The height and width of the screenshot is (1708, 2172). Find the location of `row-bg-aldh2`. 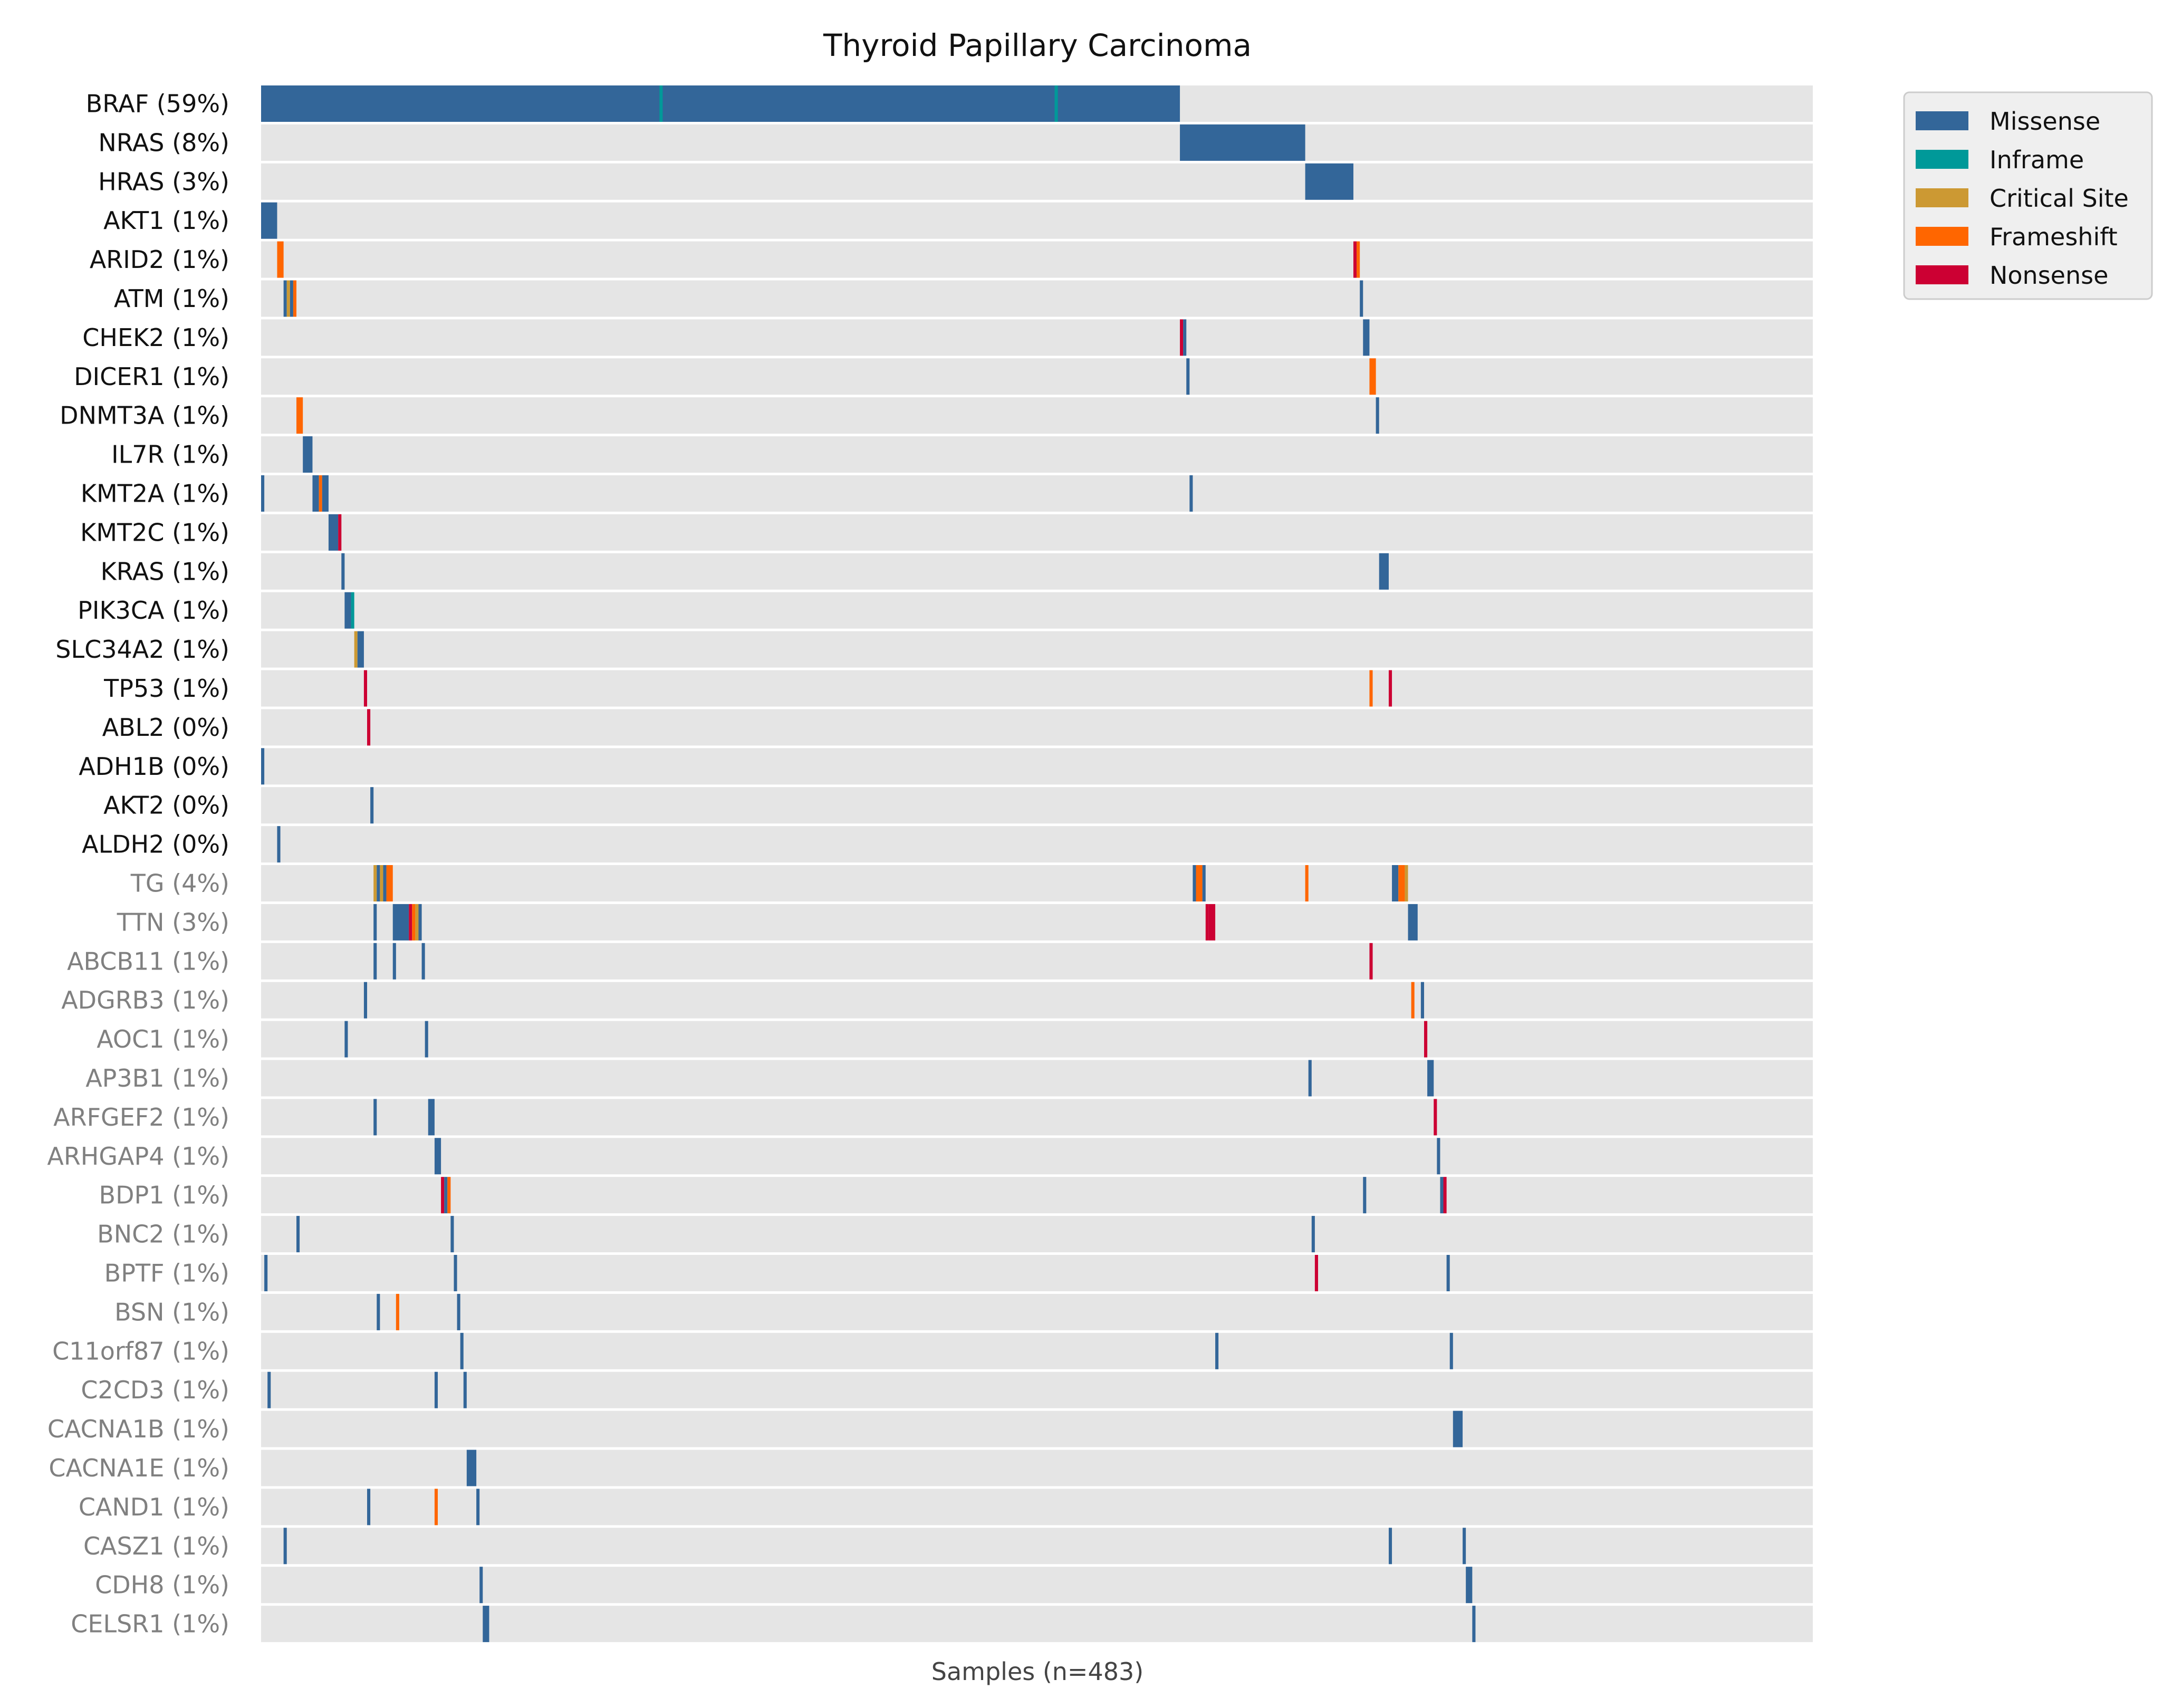

row-bg-aldh2 is located at coordinates (1037, 845).